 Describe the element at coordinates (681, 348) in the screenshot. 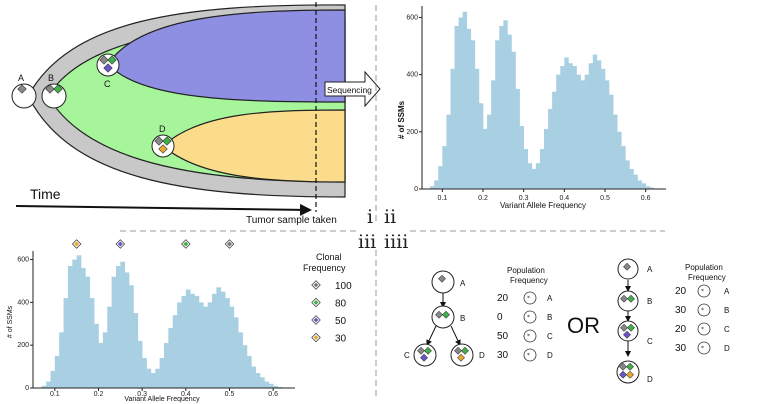

I see `population-value: 30` at that location.